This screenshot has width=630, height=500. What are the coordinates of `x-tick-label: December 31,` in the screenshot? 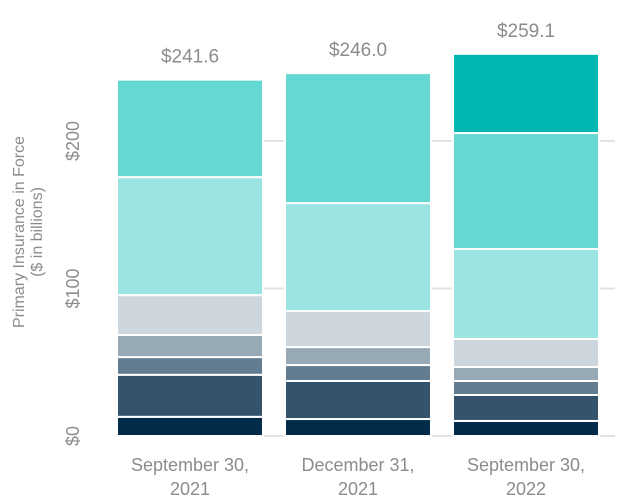 It's located at (357, 465).